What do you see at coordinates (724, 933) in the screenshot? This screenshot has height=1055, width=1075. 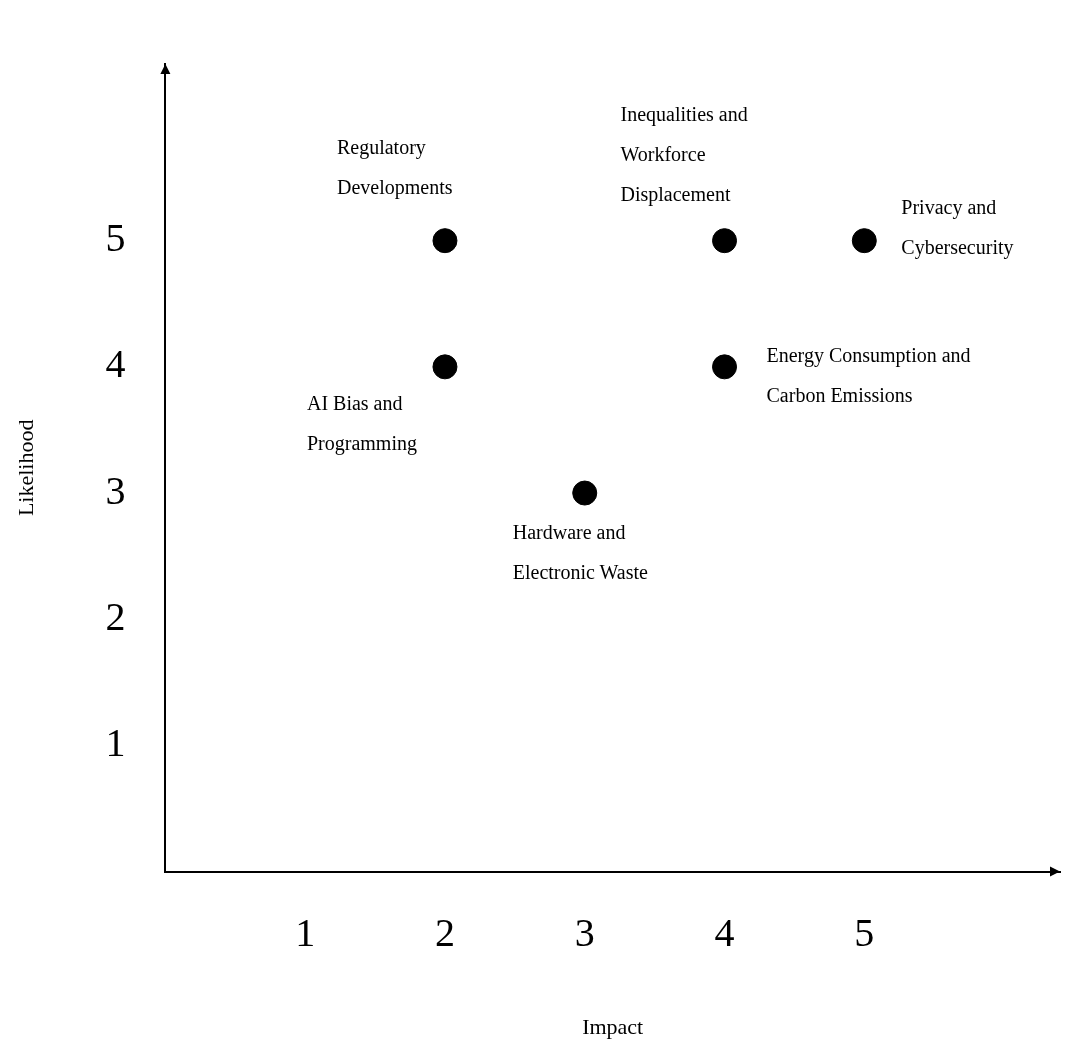 I see `x-tick-label: 4` at bounding box center [724, 933].